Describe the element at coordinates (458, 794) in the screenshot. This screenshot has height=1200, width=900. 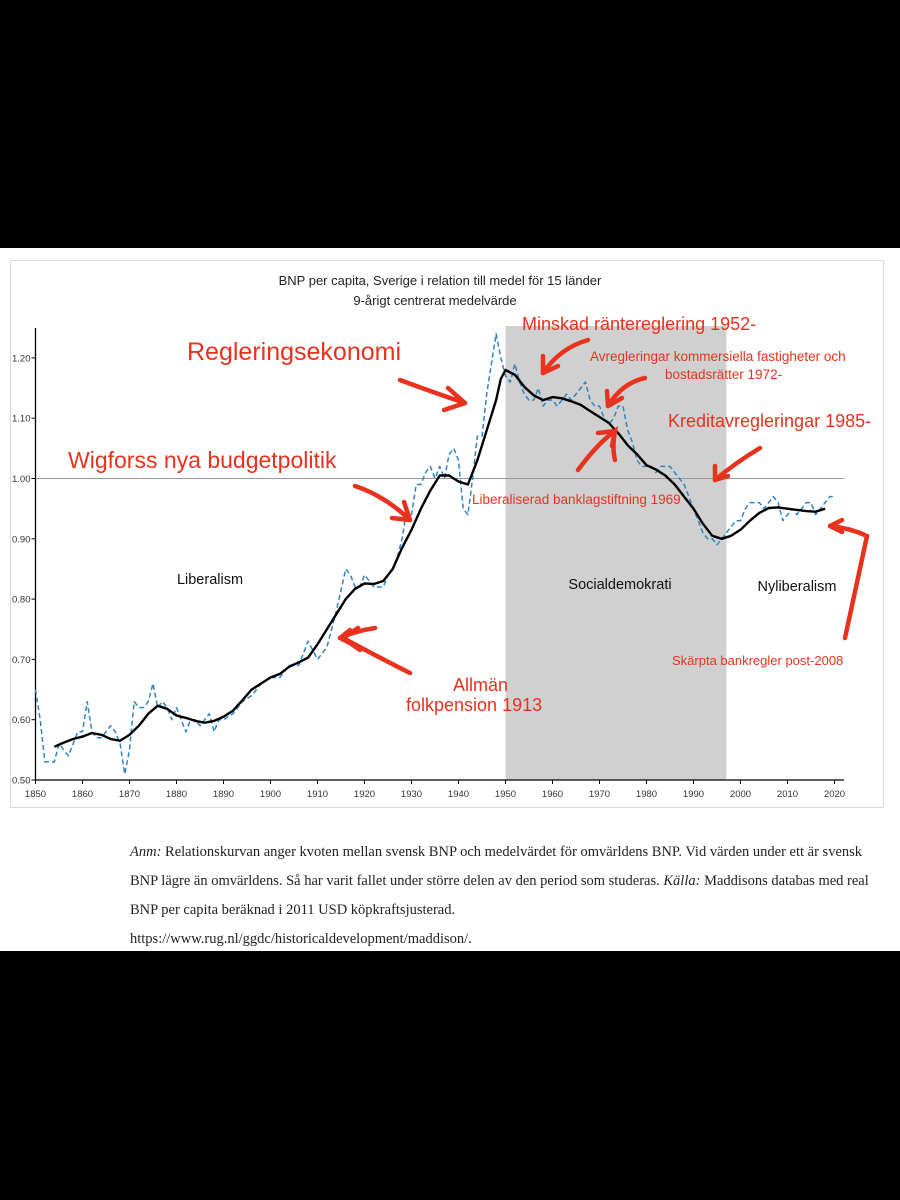
I see `x-tick-label: 1940` at that location.